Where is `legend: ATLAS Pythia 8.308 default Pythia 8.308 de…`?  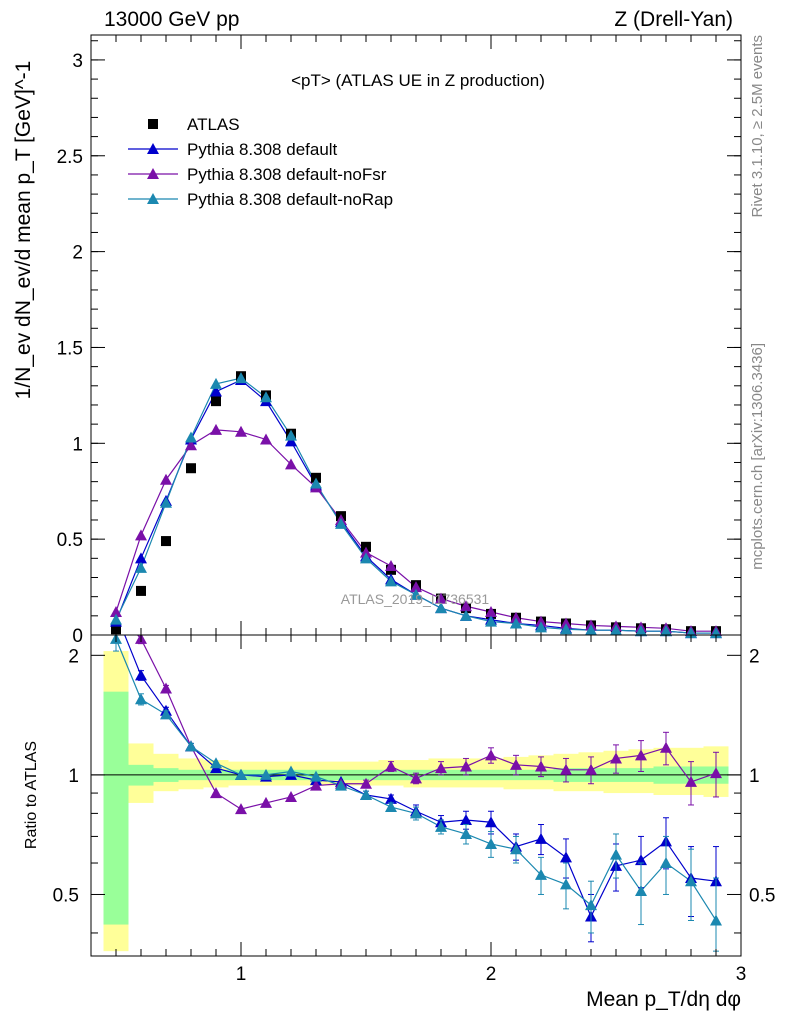 legend: ATLAS Pythia 8.308 default Pythia 8.308 de… is located at coordinates (260, 162).